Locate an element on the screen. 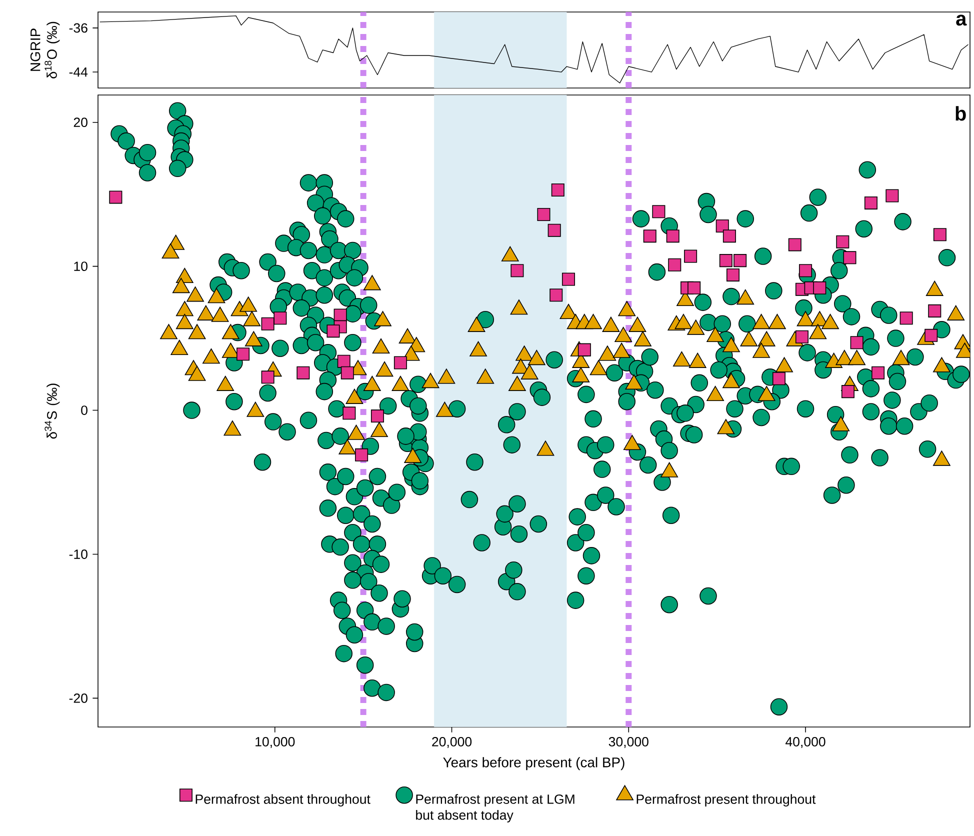  x-tick-label: 20,000 is located at coordinates (452, 742).